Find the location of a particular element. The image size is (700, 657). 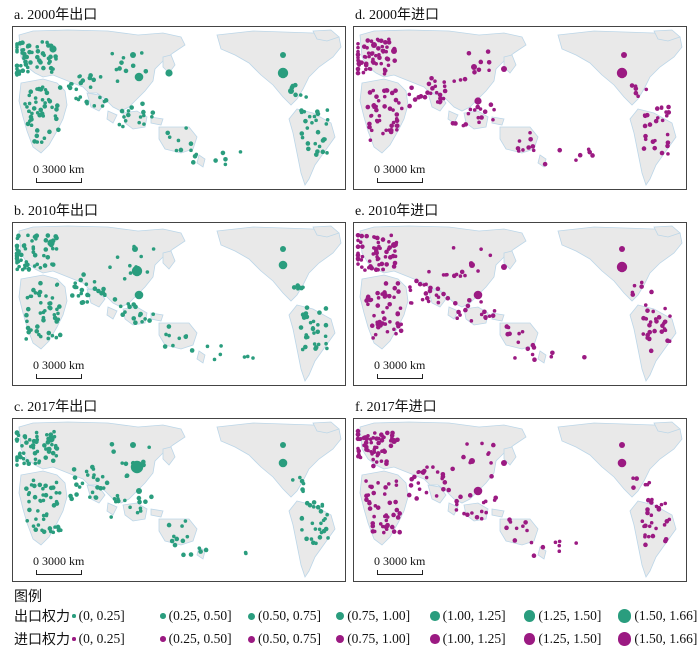

panel-title: f. 2017年进口 is located at coordinates (396, 407).